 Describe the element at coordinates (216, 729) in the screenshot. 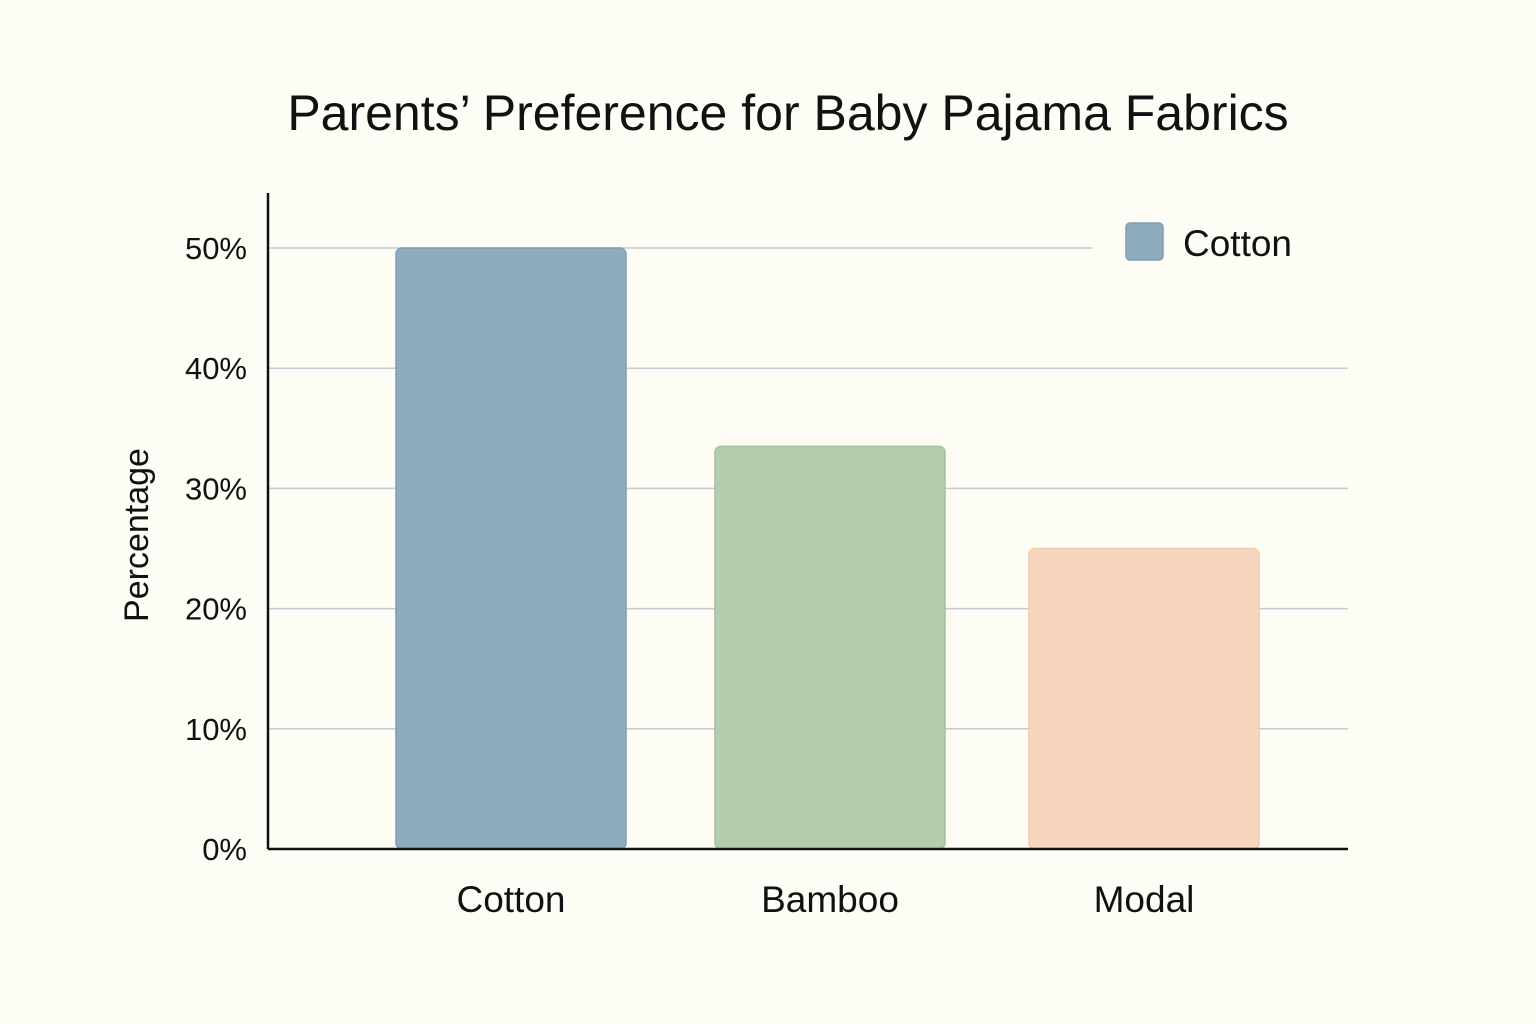

I see `y-tick-label: 10%` at that location.